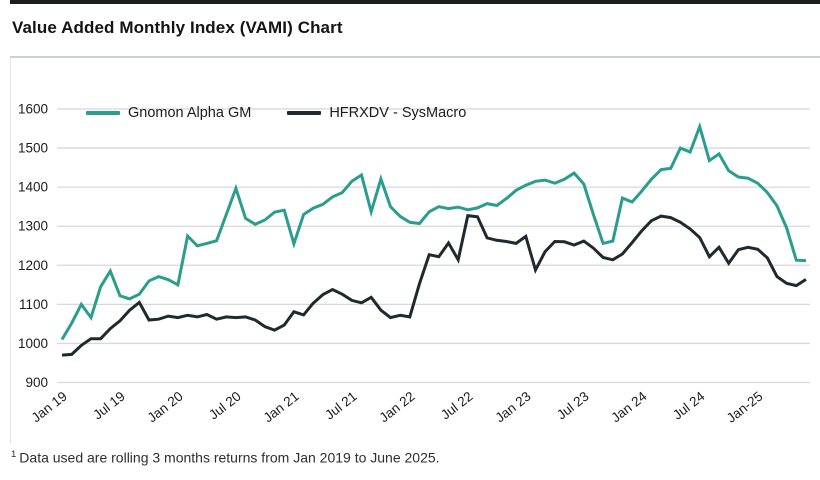  I want to click on y-axis-tick-labels: 900 1000 1100 1200 1300 1400 1500 1600, so click(33, 246).